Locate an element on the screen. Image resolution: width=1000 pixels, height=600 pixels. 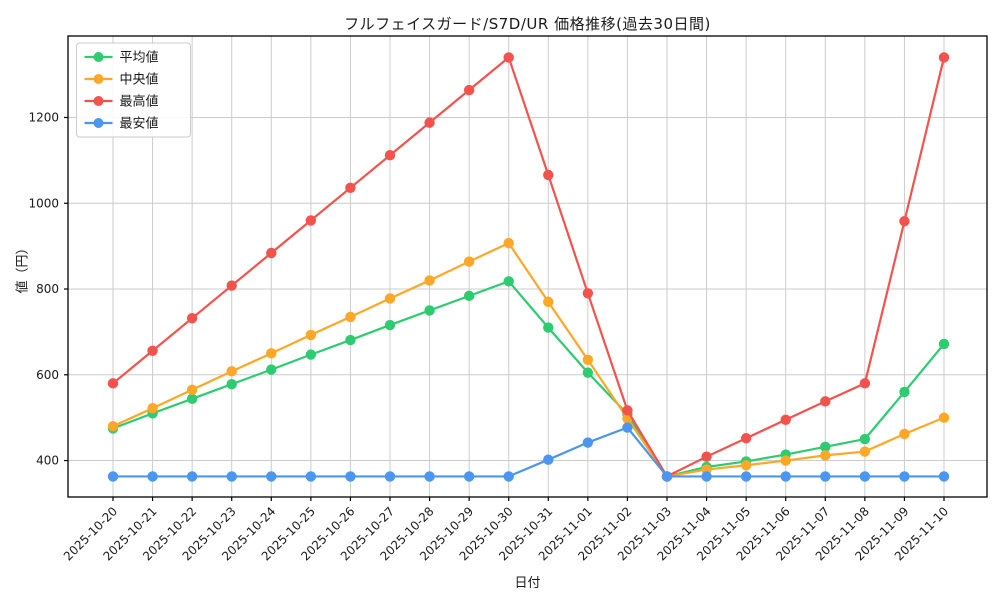
legend-marker-average is located at coordinates (98, 57).